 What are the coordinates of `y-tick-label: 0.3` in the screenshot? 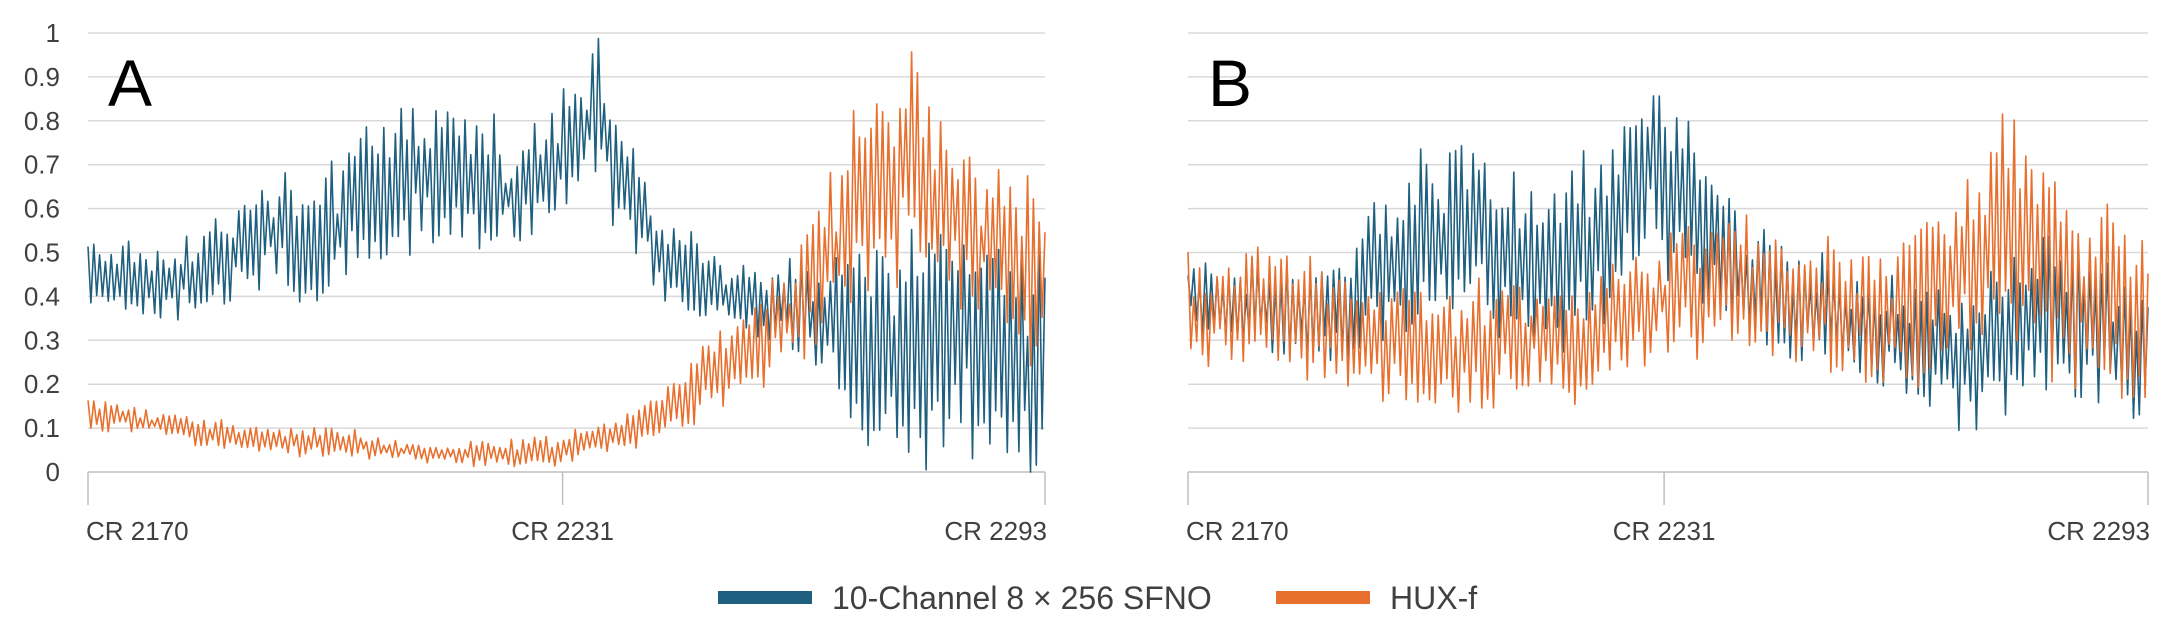 It's located at (42, 340).